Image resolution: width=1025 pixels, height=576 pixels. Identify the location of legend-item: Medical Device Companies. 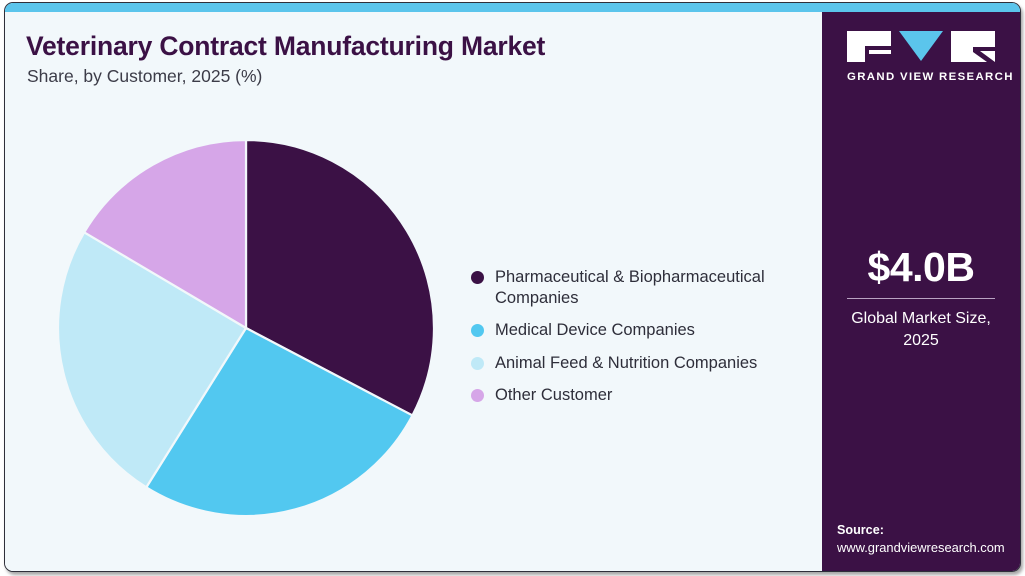
(636, 330).